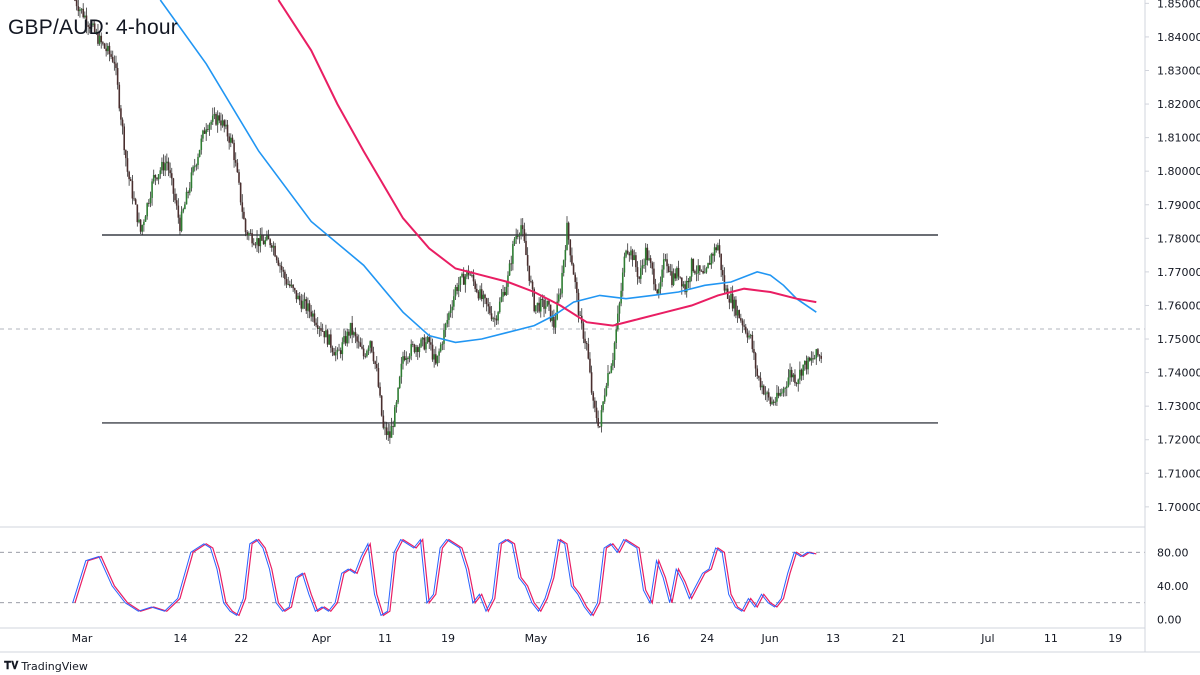 Image resolution: width=1200 pixels, height=675 pixels. Describe the element at coordinates (536, 638) in the screenshot. I see `date-tick-label: May` at that location.